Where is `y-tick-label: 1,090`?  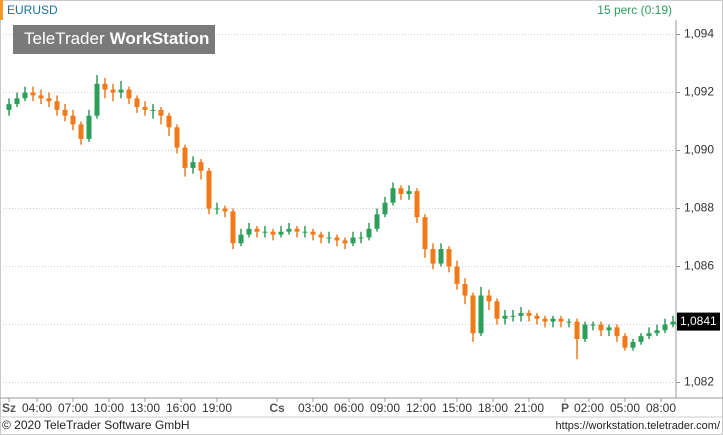
y-tick-label: 1,090 is located at coordinates (699, 150).